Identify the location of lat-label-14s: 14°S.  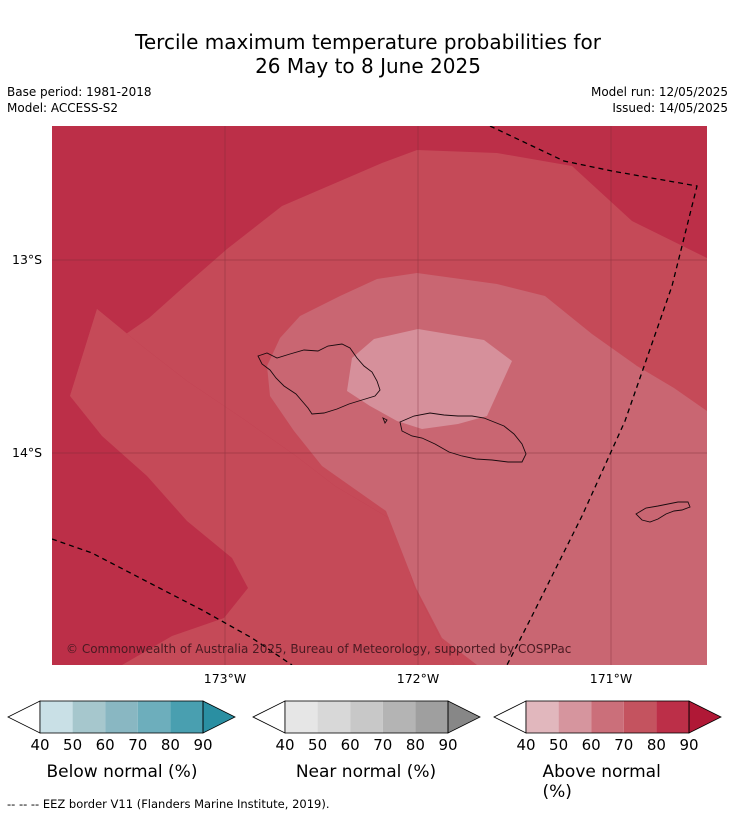
(27, 452).